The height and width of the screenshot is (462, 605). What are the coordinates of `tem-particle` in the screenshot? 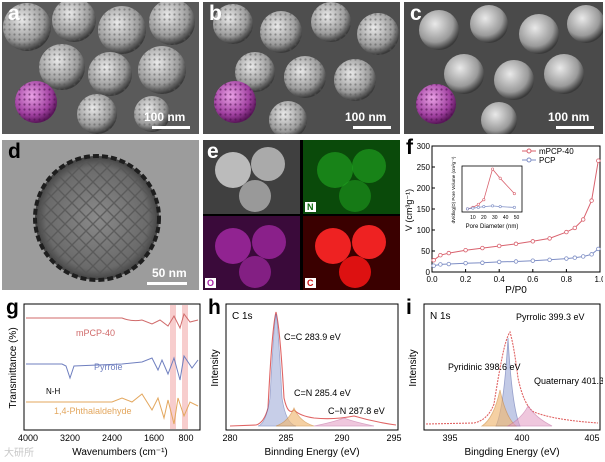 It's located at (97, 218).